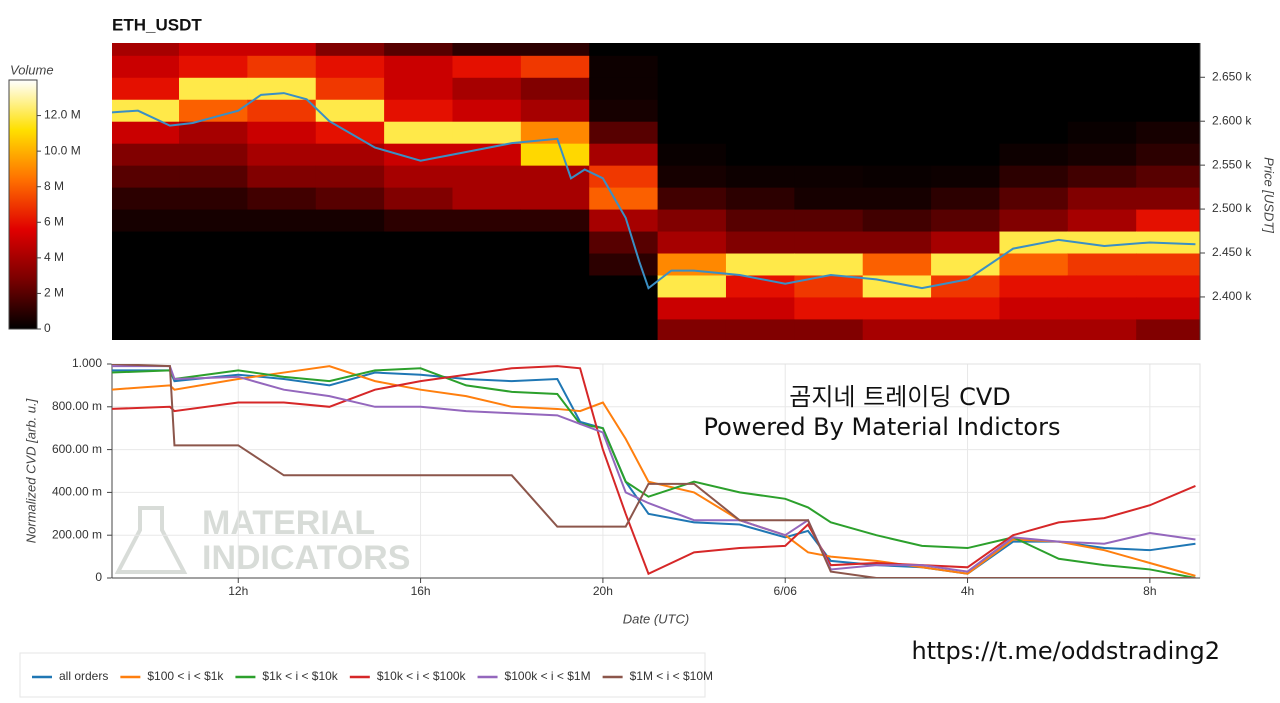 The height and width of the screenshot is (703, 1280). What do you see at coordinates (98, 577) in the screenshot?
I see `y-tick-label: 0` at bounding box center [98, 577].